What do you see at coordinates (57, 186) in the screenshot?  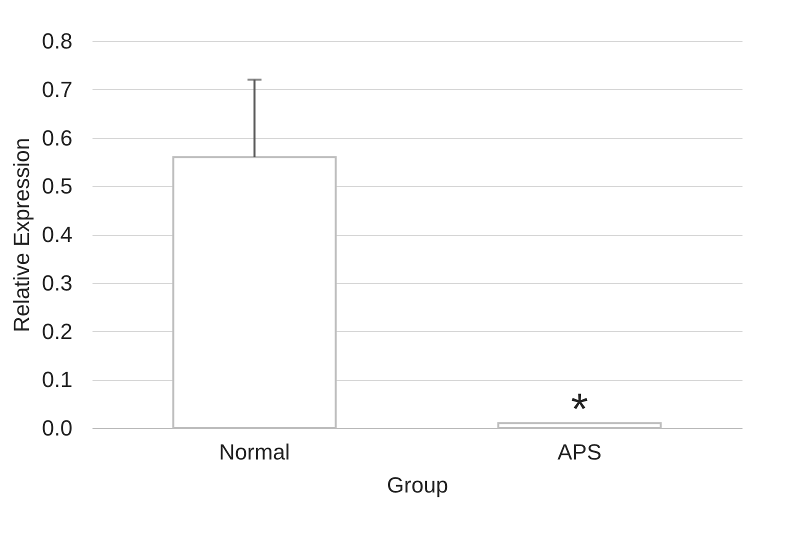 I see `y-tick-label: 0.5` at bounding box center [57, 186].